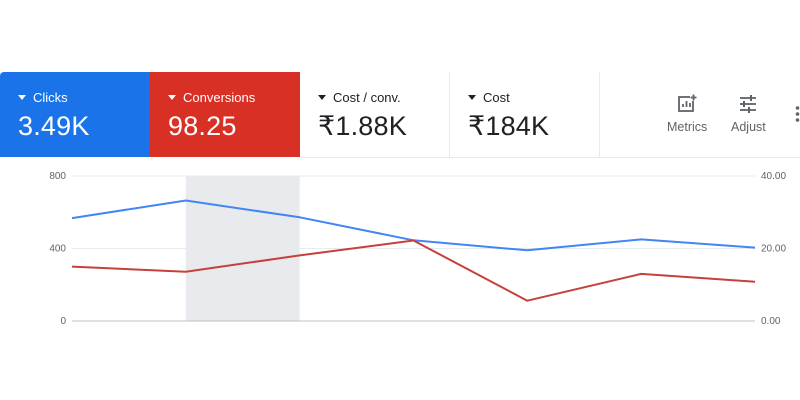  Describe the element at coordinates (202, 126) in the screenshot. I see `metric-value-conversions: 98.25` at that location.